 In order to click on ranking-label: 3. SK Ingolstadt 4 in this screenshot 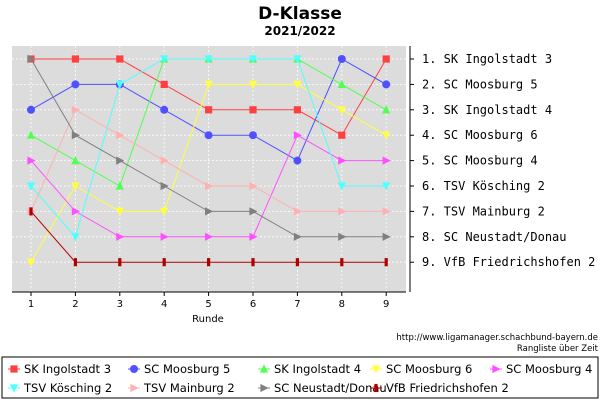, I will do `click(487, 110)`.